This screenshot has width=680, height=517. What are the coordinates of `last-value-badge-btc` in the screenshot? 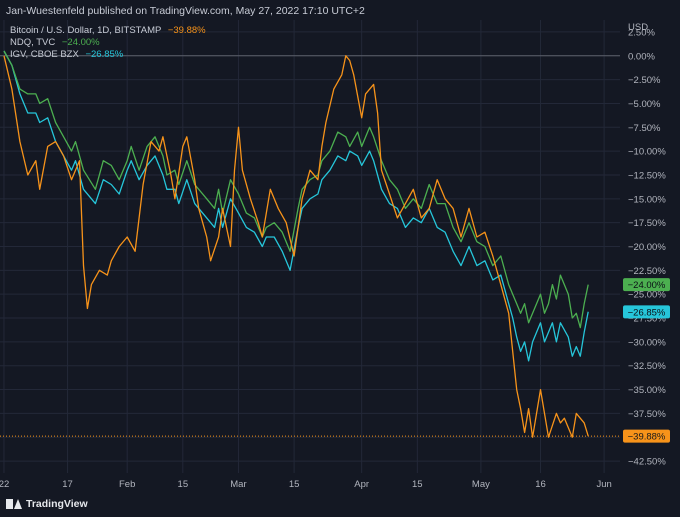 It's located at (646, 436).